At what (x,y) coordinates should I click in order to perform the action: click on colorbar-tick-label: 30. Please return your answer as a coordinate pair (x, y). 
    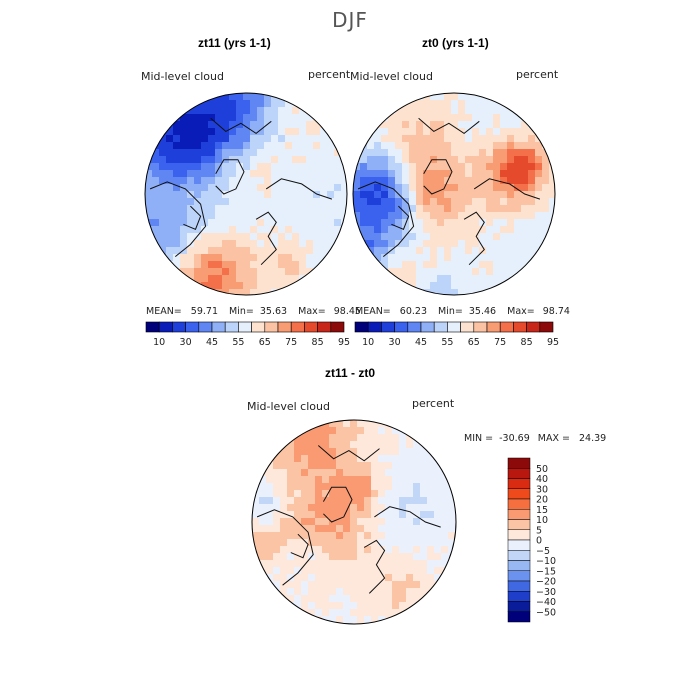
    Looking at the image, I should click on (186, 342).